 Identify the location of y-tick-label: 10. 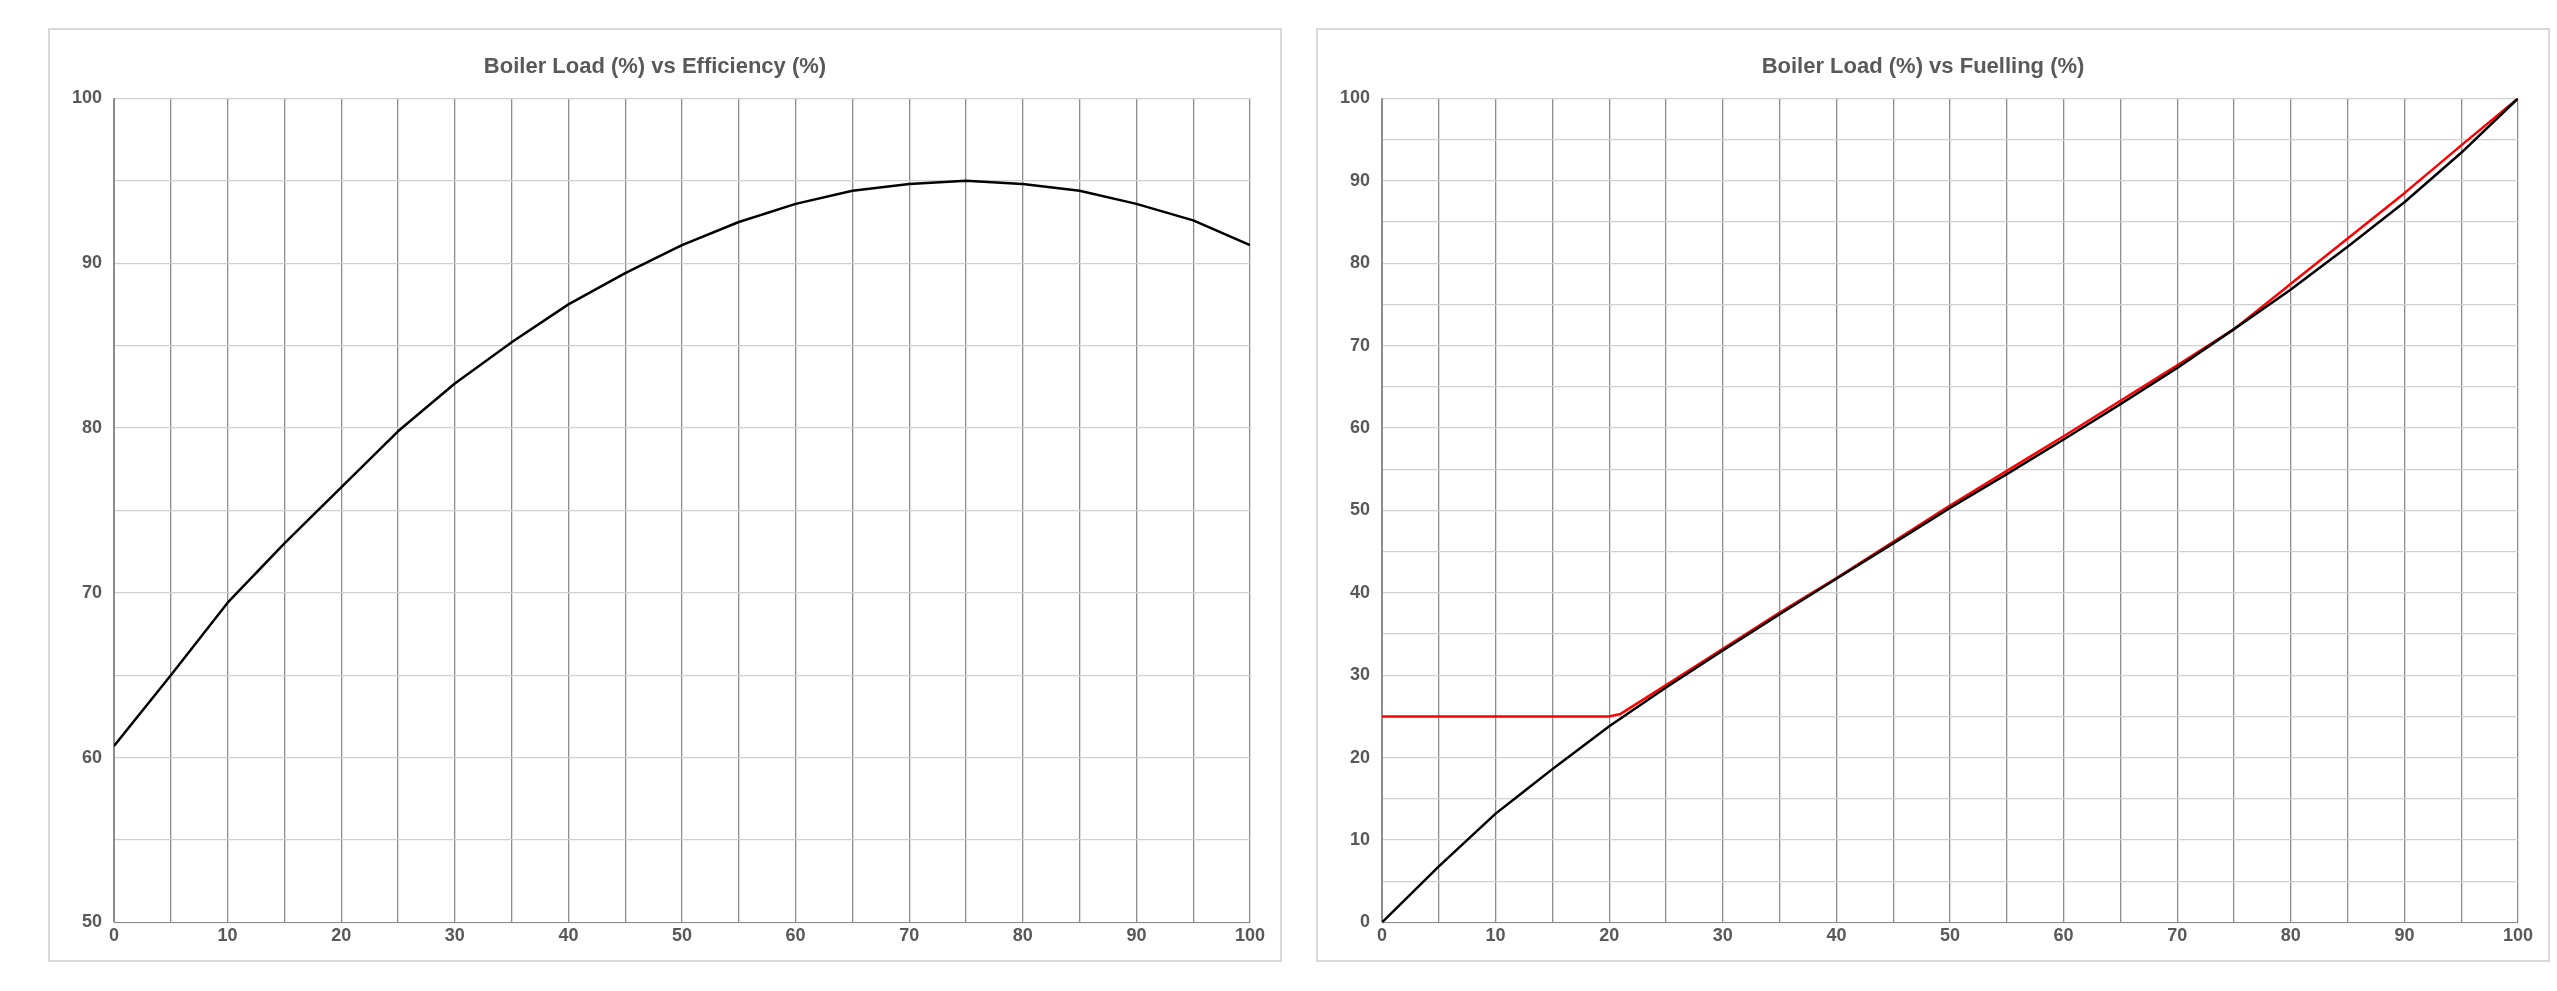
(1360, 838).